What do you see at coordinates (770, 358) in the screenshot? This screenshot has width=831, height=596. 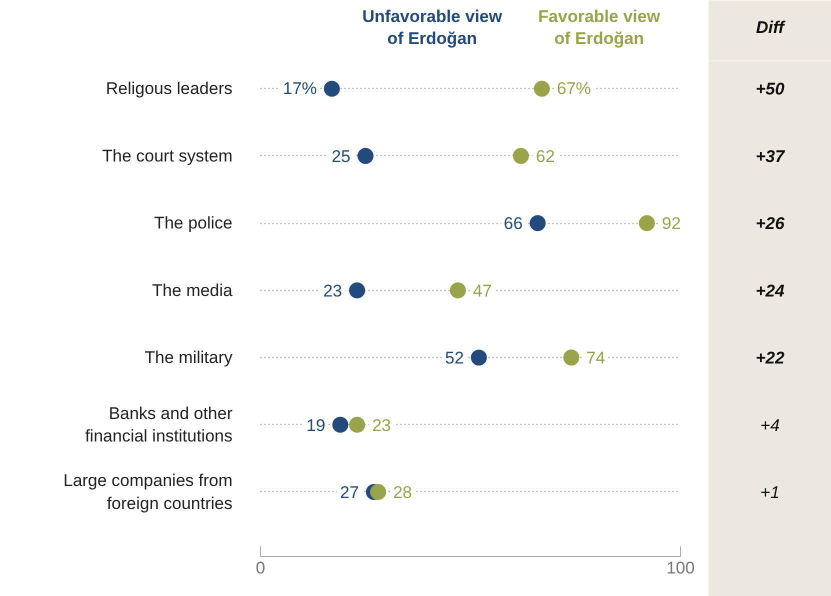 I see `text: +22` at bounding box center [770, 358].